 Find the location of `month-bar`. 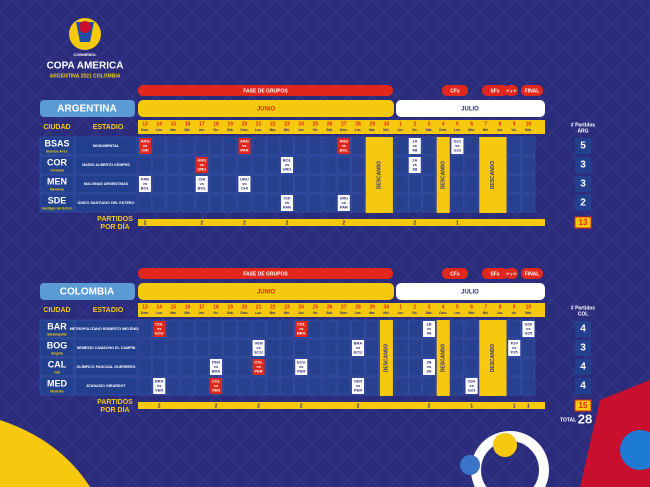

month-bar is located at coordinates (470, 108).